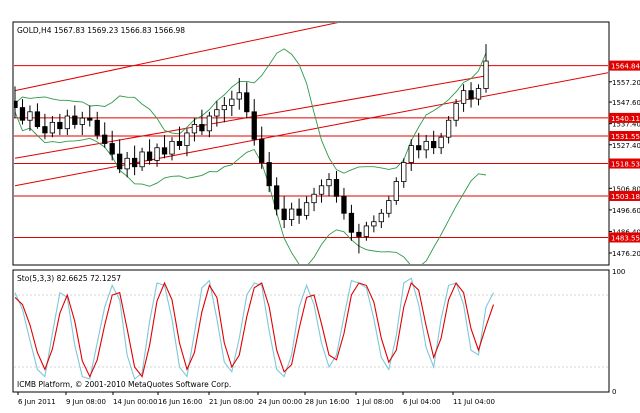  What do you see at coordinates (626, 211) in the screenshot?
I see `price-tick-label: 1496.60` at bounding box center [626, 211].